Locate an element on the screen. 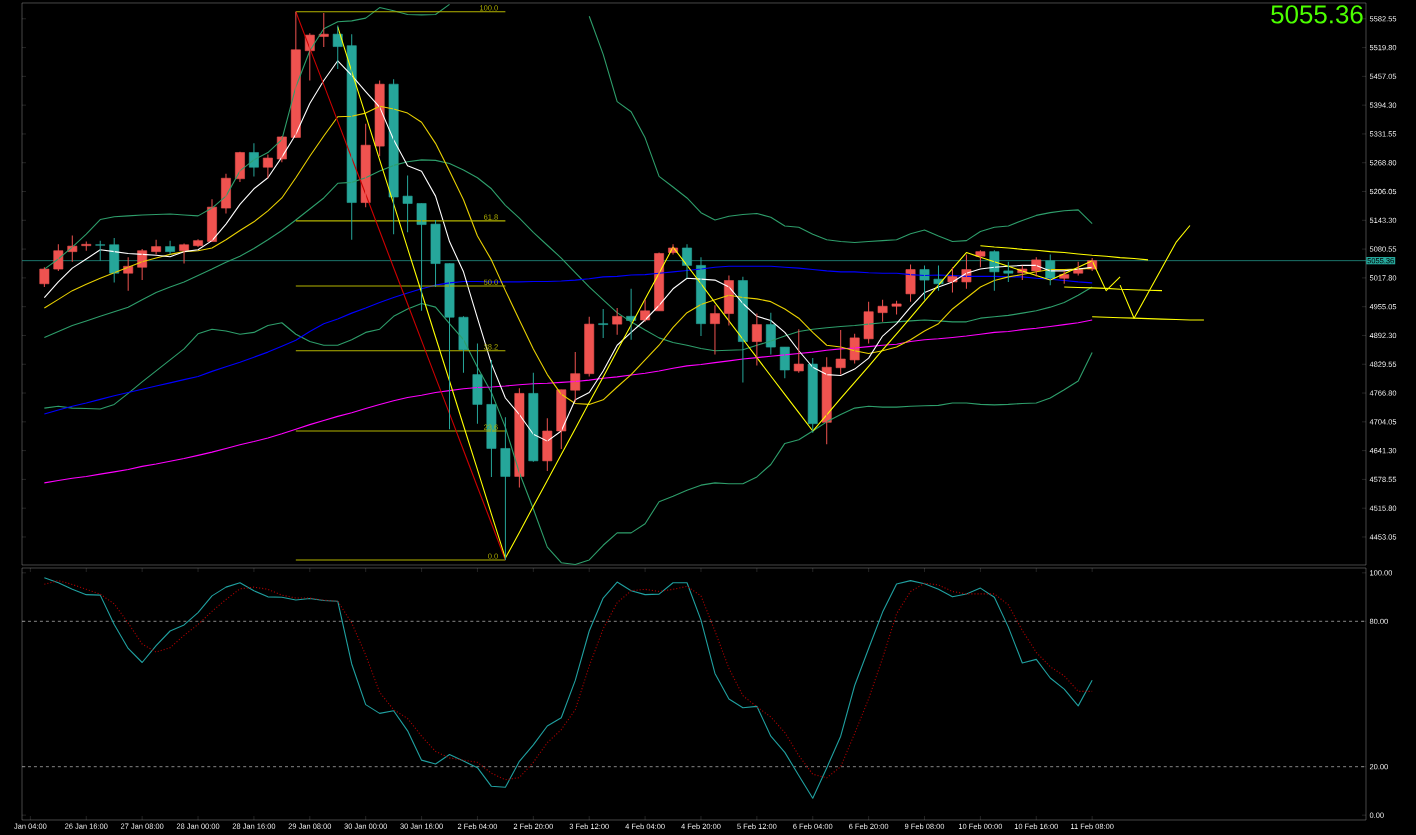 The height and width of the screenshot is (835, 1416). annotation: 5055.36 is located at coordinates (1317, 14).